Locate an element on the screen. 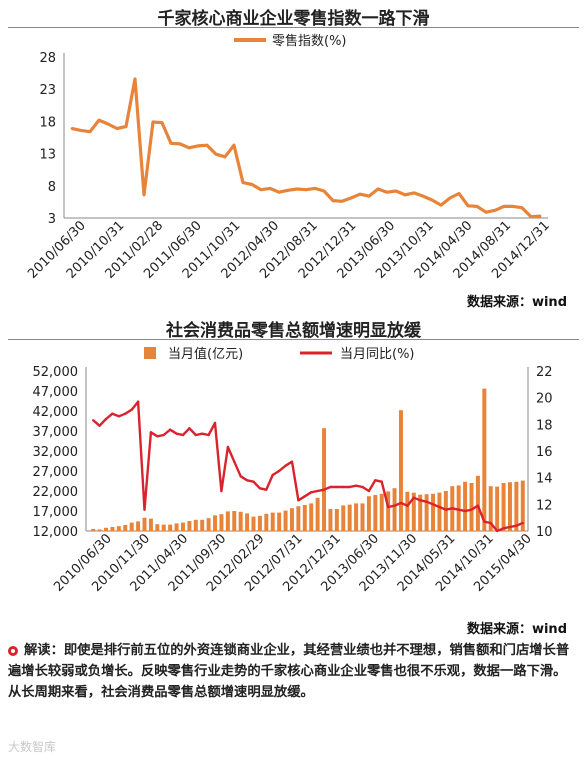 The height and width of the screenshot is (762, 587). y-right-tick-label: 20 is located at coordinates (544, 399).